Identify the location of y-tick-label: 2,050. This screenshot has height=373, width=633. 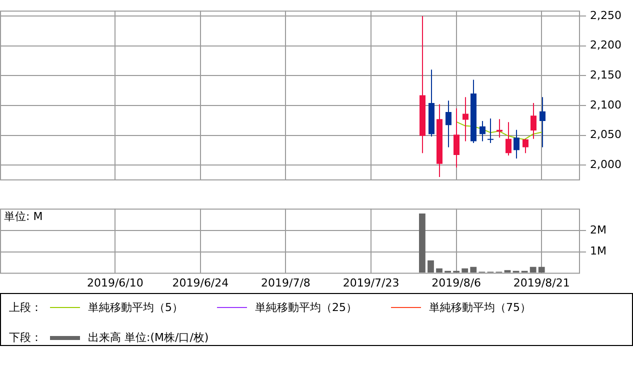
(606, 135).